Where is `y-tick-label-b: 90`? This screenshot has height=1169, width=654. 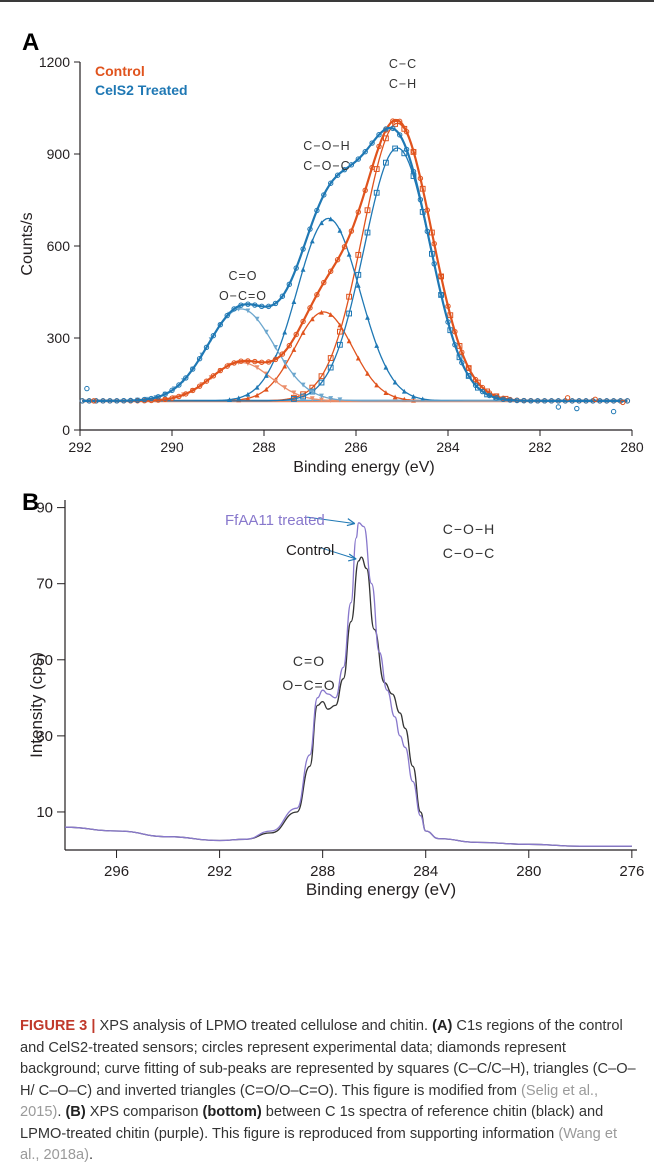 y-tick-label-b: 90 is located at coordinates (44, 508).